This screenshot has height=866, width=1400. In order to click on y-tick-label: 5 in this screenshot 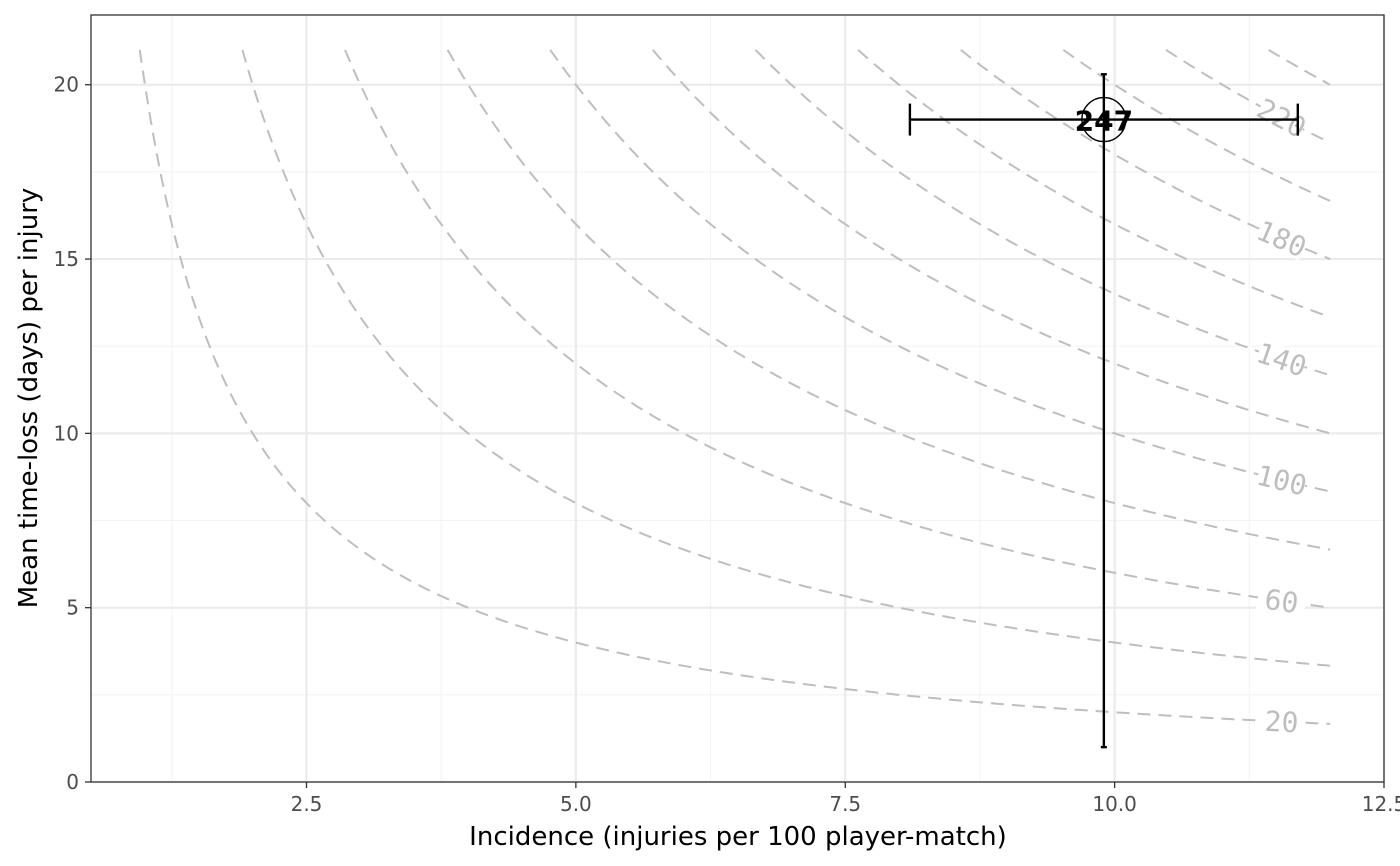, I will do `click(72, 608)`.